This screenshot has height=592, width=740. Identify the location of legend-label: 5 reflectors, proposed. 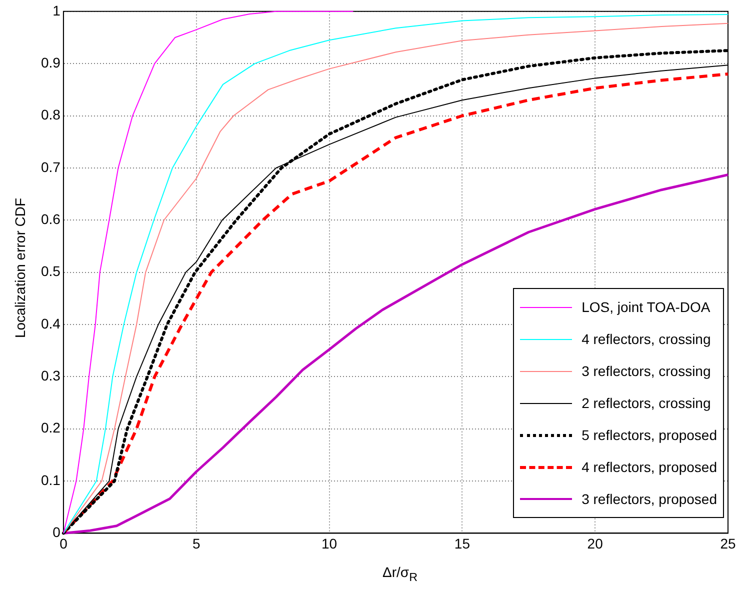
(649, 435).